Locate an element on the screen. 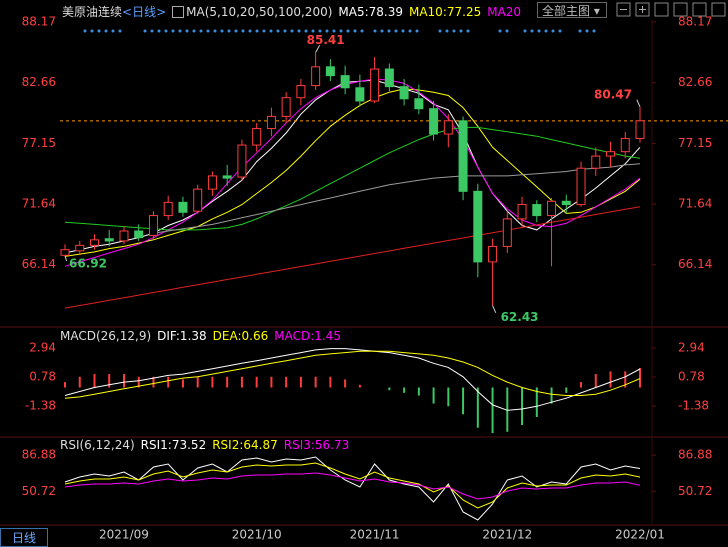 This screenshot has height=547, width=728. y-tick-label: -1.38 is located at coordinates (40, 406).